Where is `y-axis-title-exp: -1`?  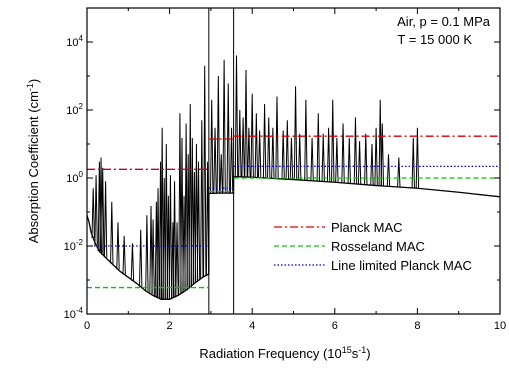
y-axis-title-exp: -1 is located at coordinates (30, 87).